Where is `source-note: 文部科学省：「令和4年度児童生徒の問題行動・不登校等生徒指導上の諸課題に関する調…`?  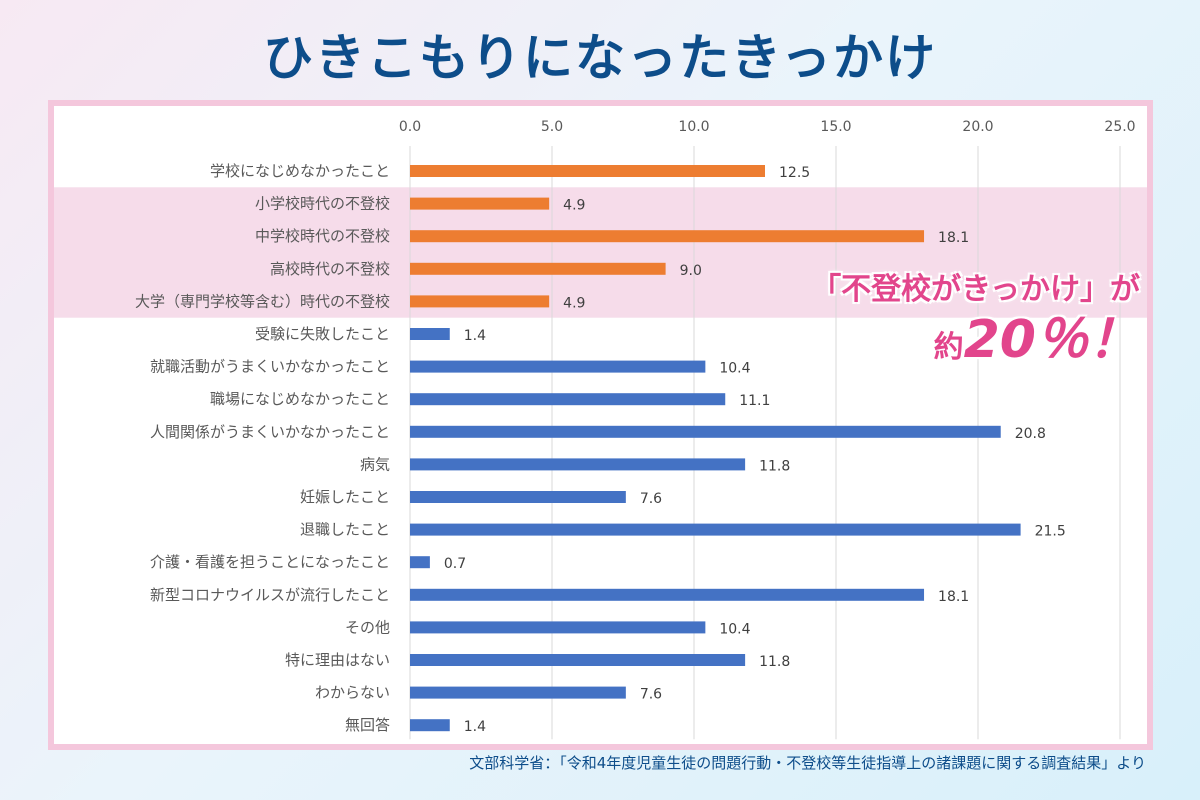 source-note: 文部科学省：「令和4年度児童生徒の問題行動・不登校等生徒指導上の諸課題に関する調… is located at coordinates (807, 763).